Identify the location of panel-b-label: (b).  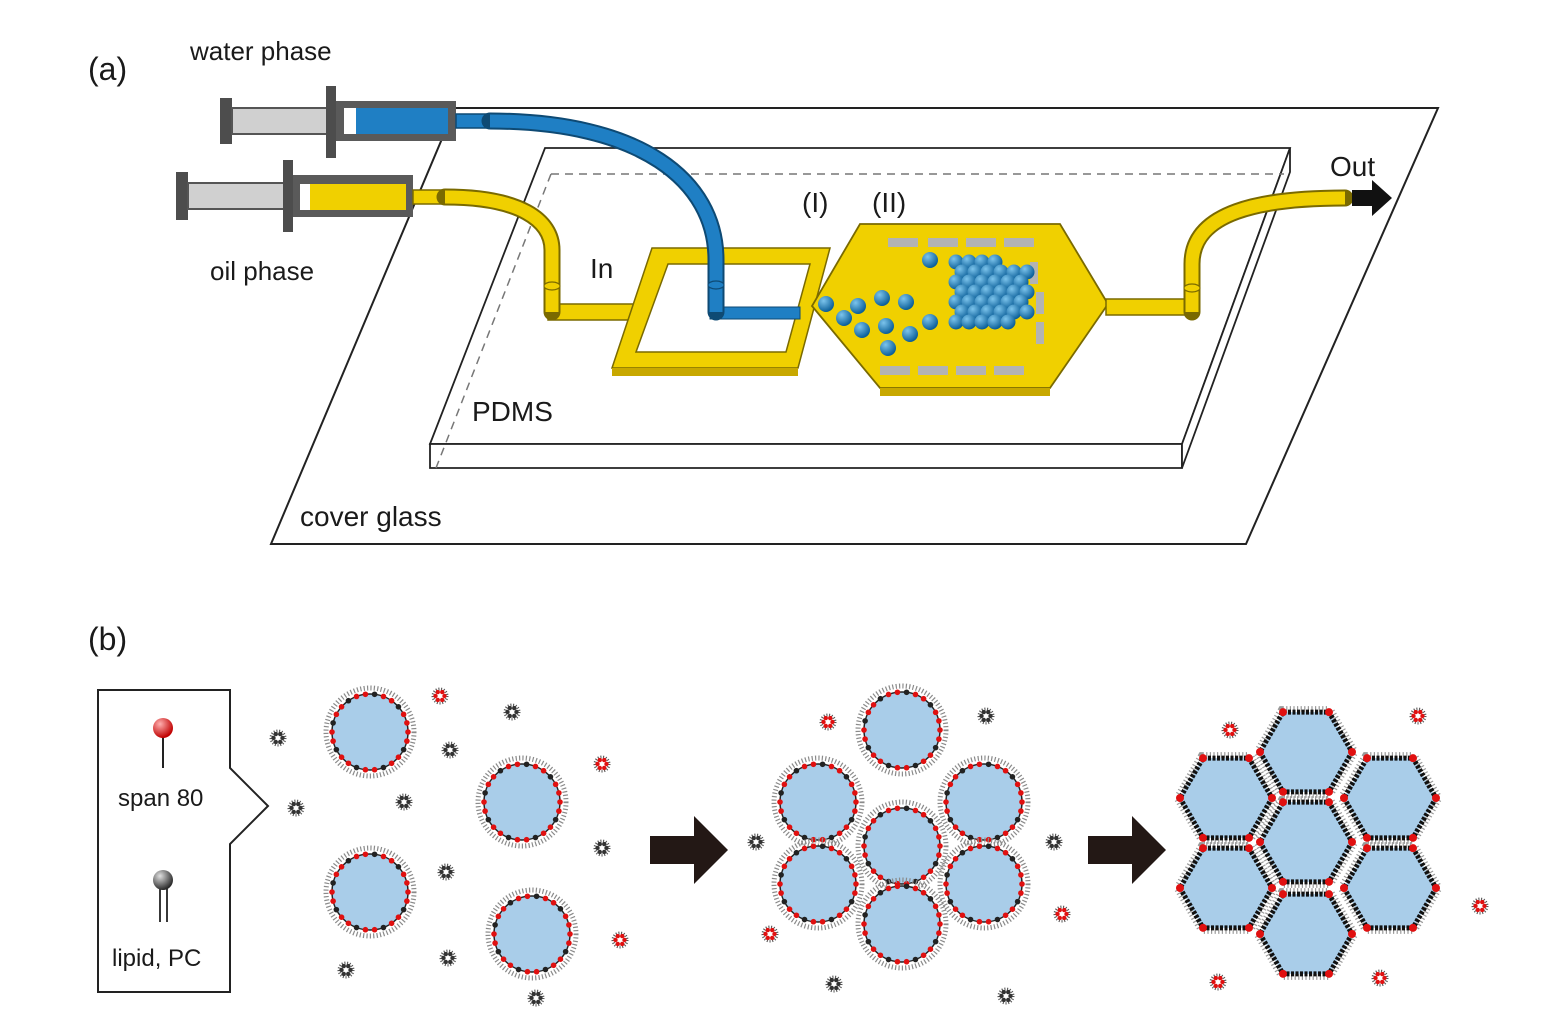
(107, 639).